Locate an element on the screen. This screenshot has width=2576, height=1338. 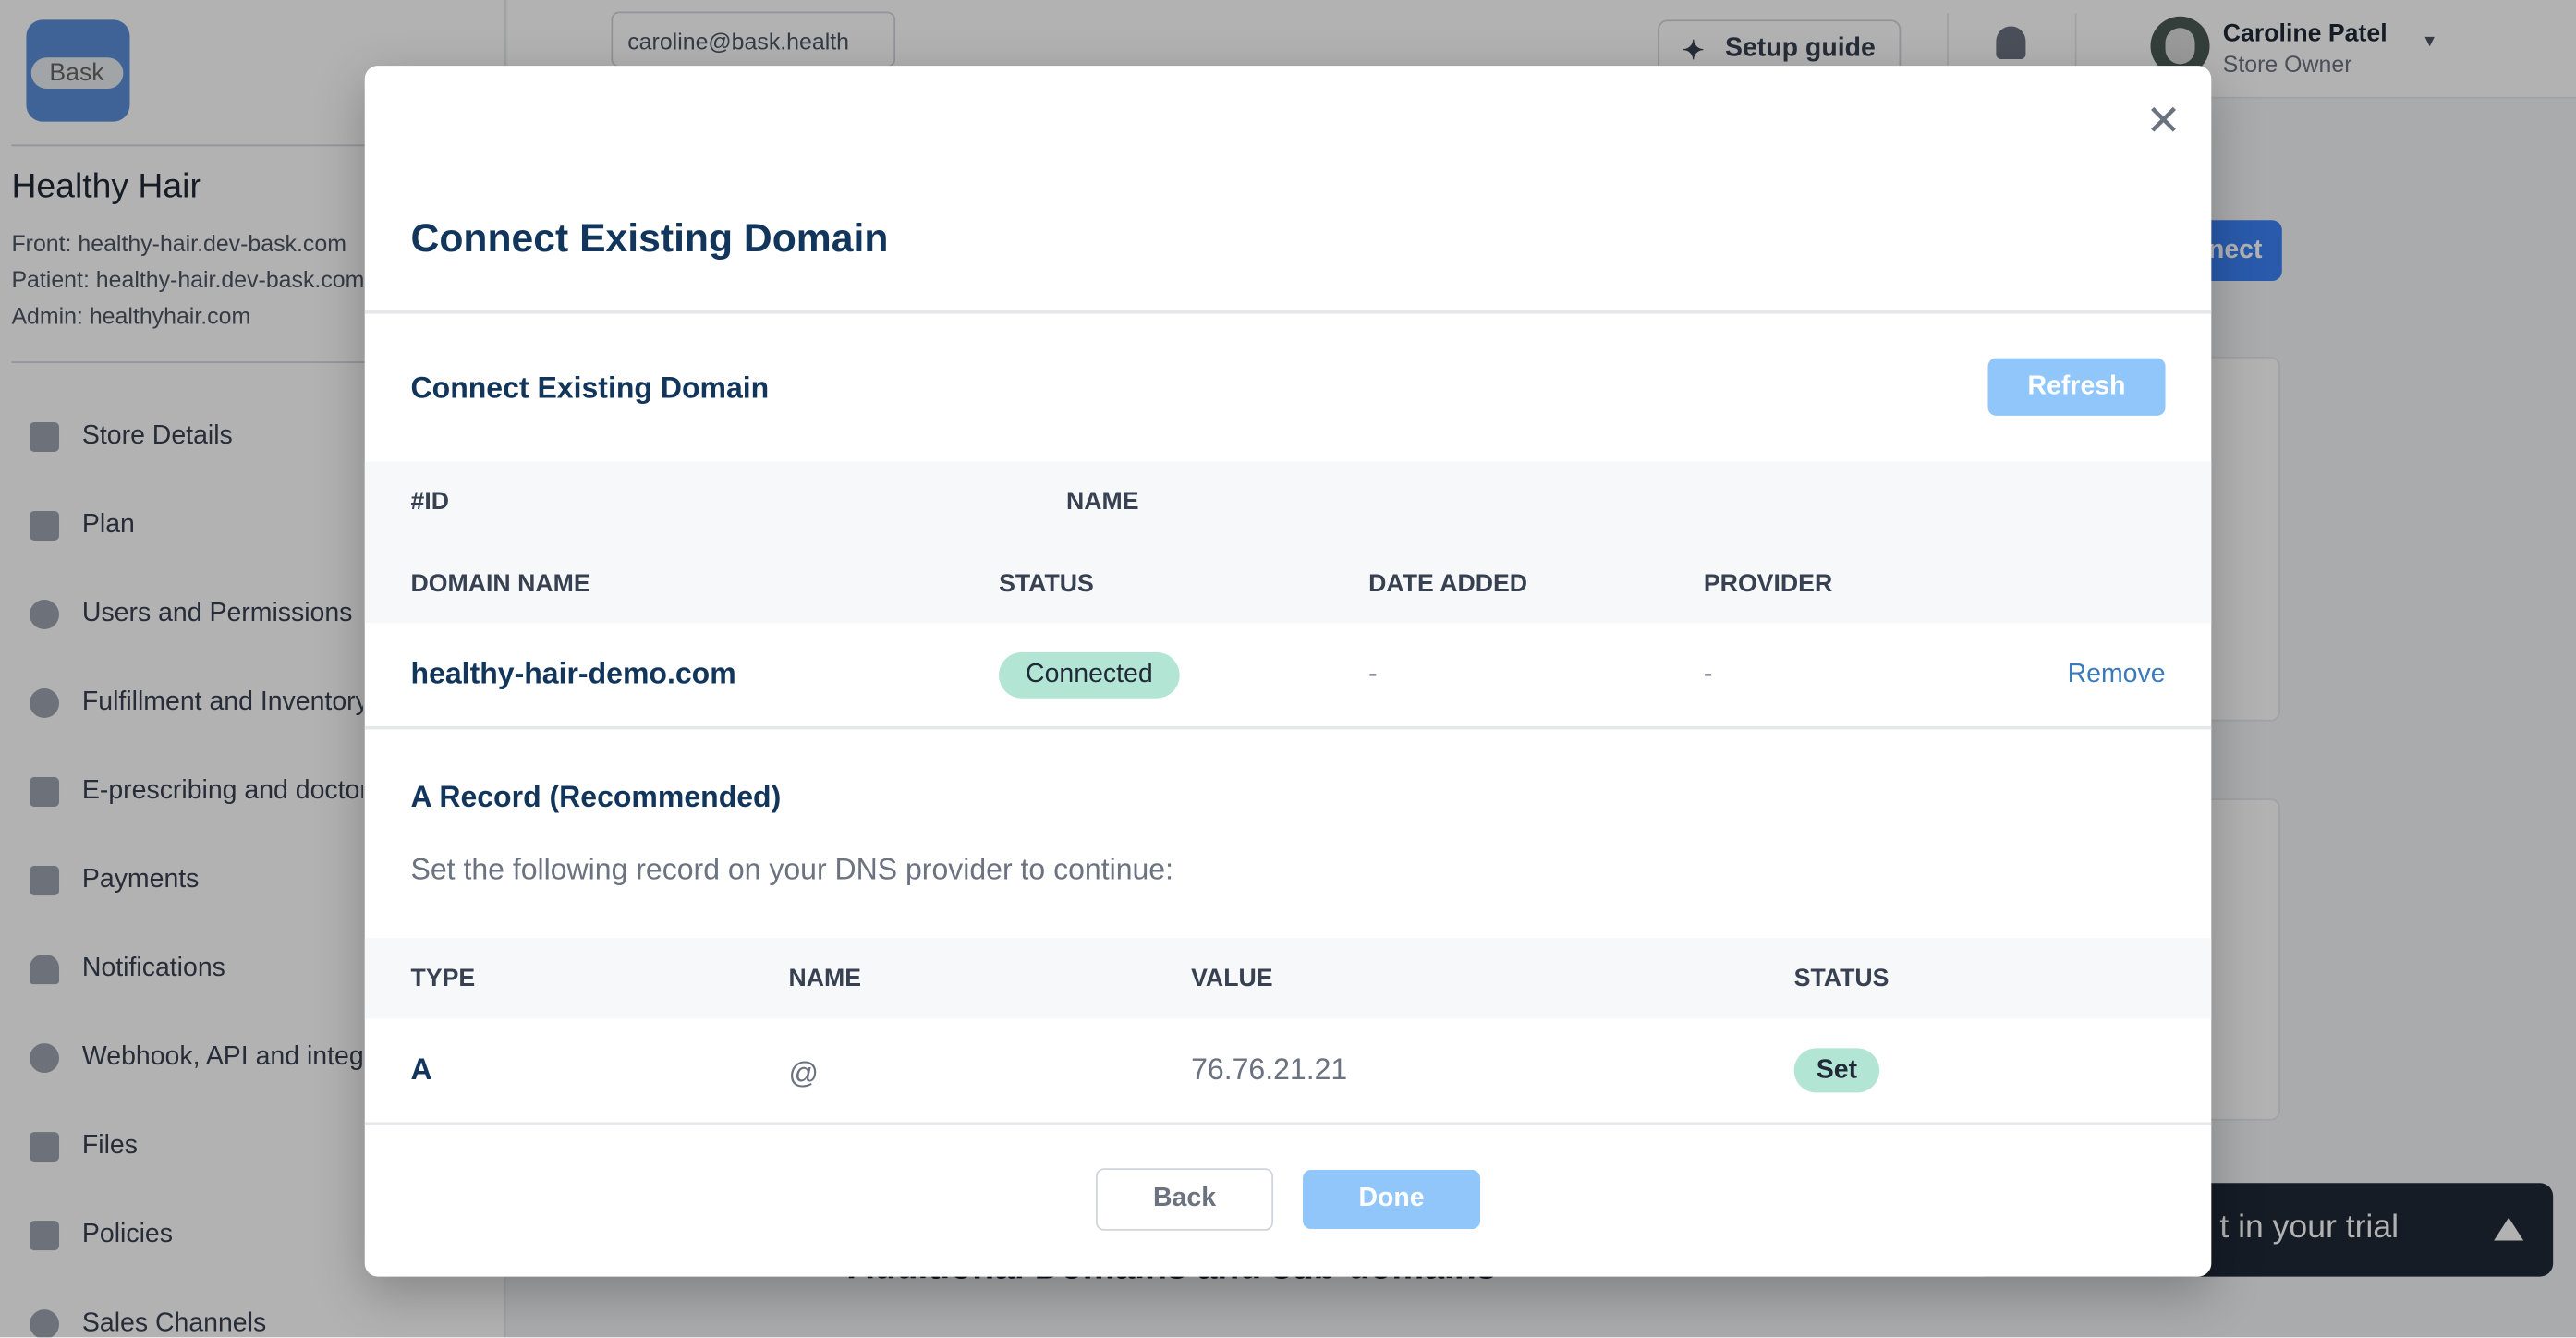
record-value: 76.76.21.21 is located at coordinates (1269, 1070).